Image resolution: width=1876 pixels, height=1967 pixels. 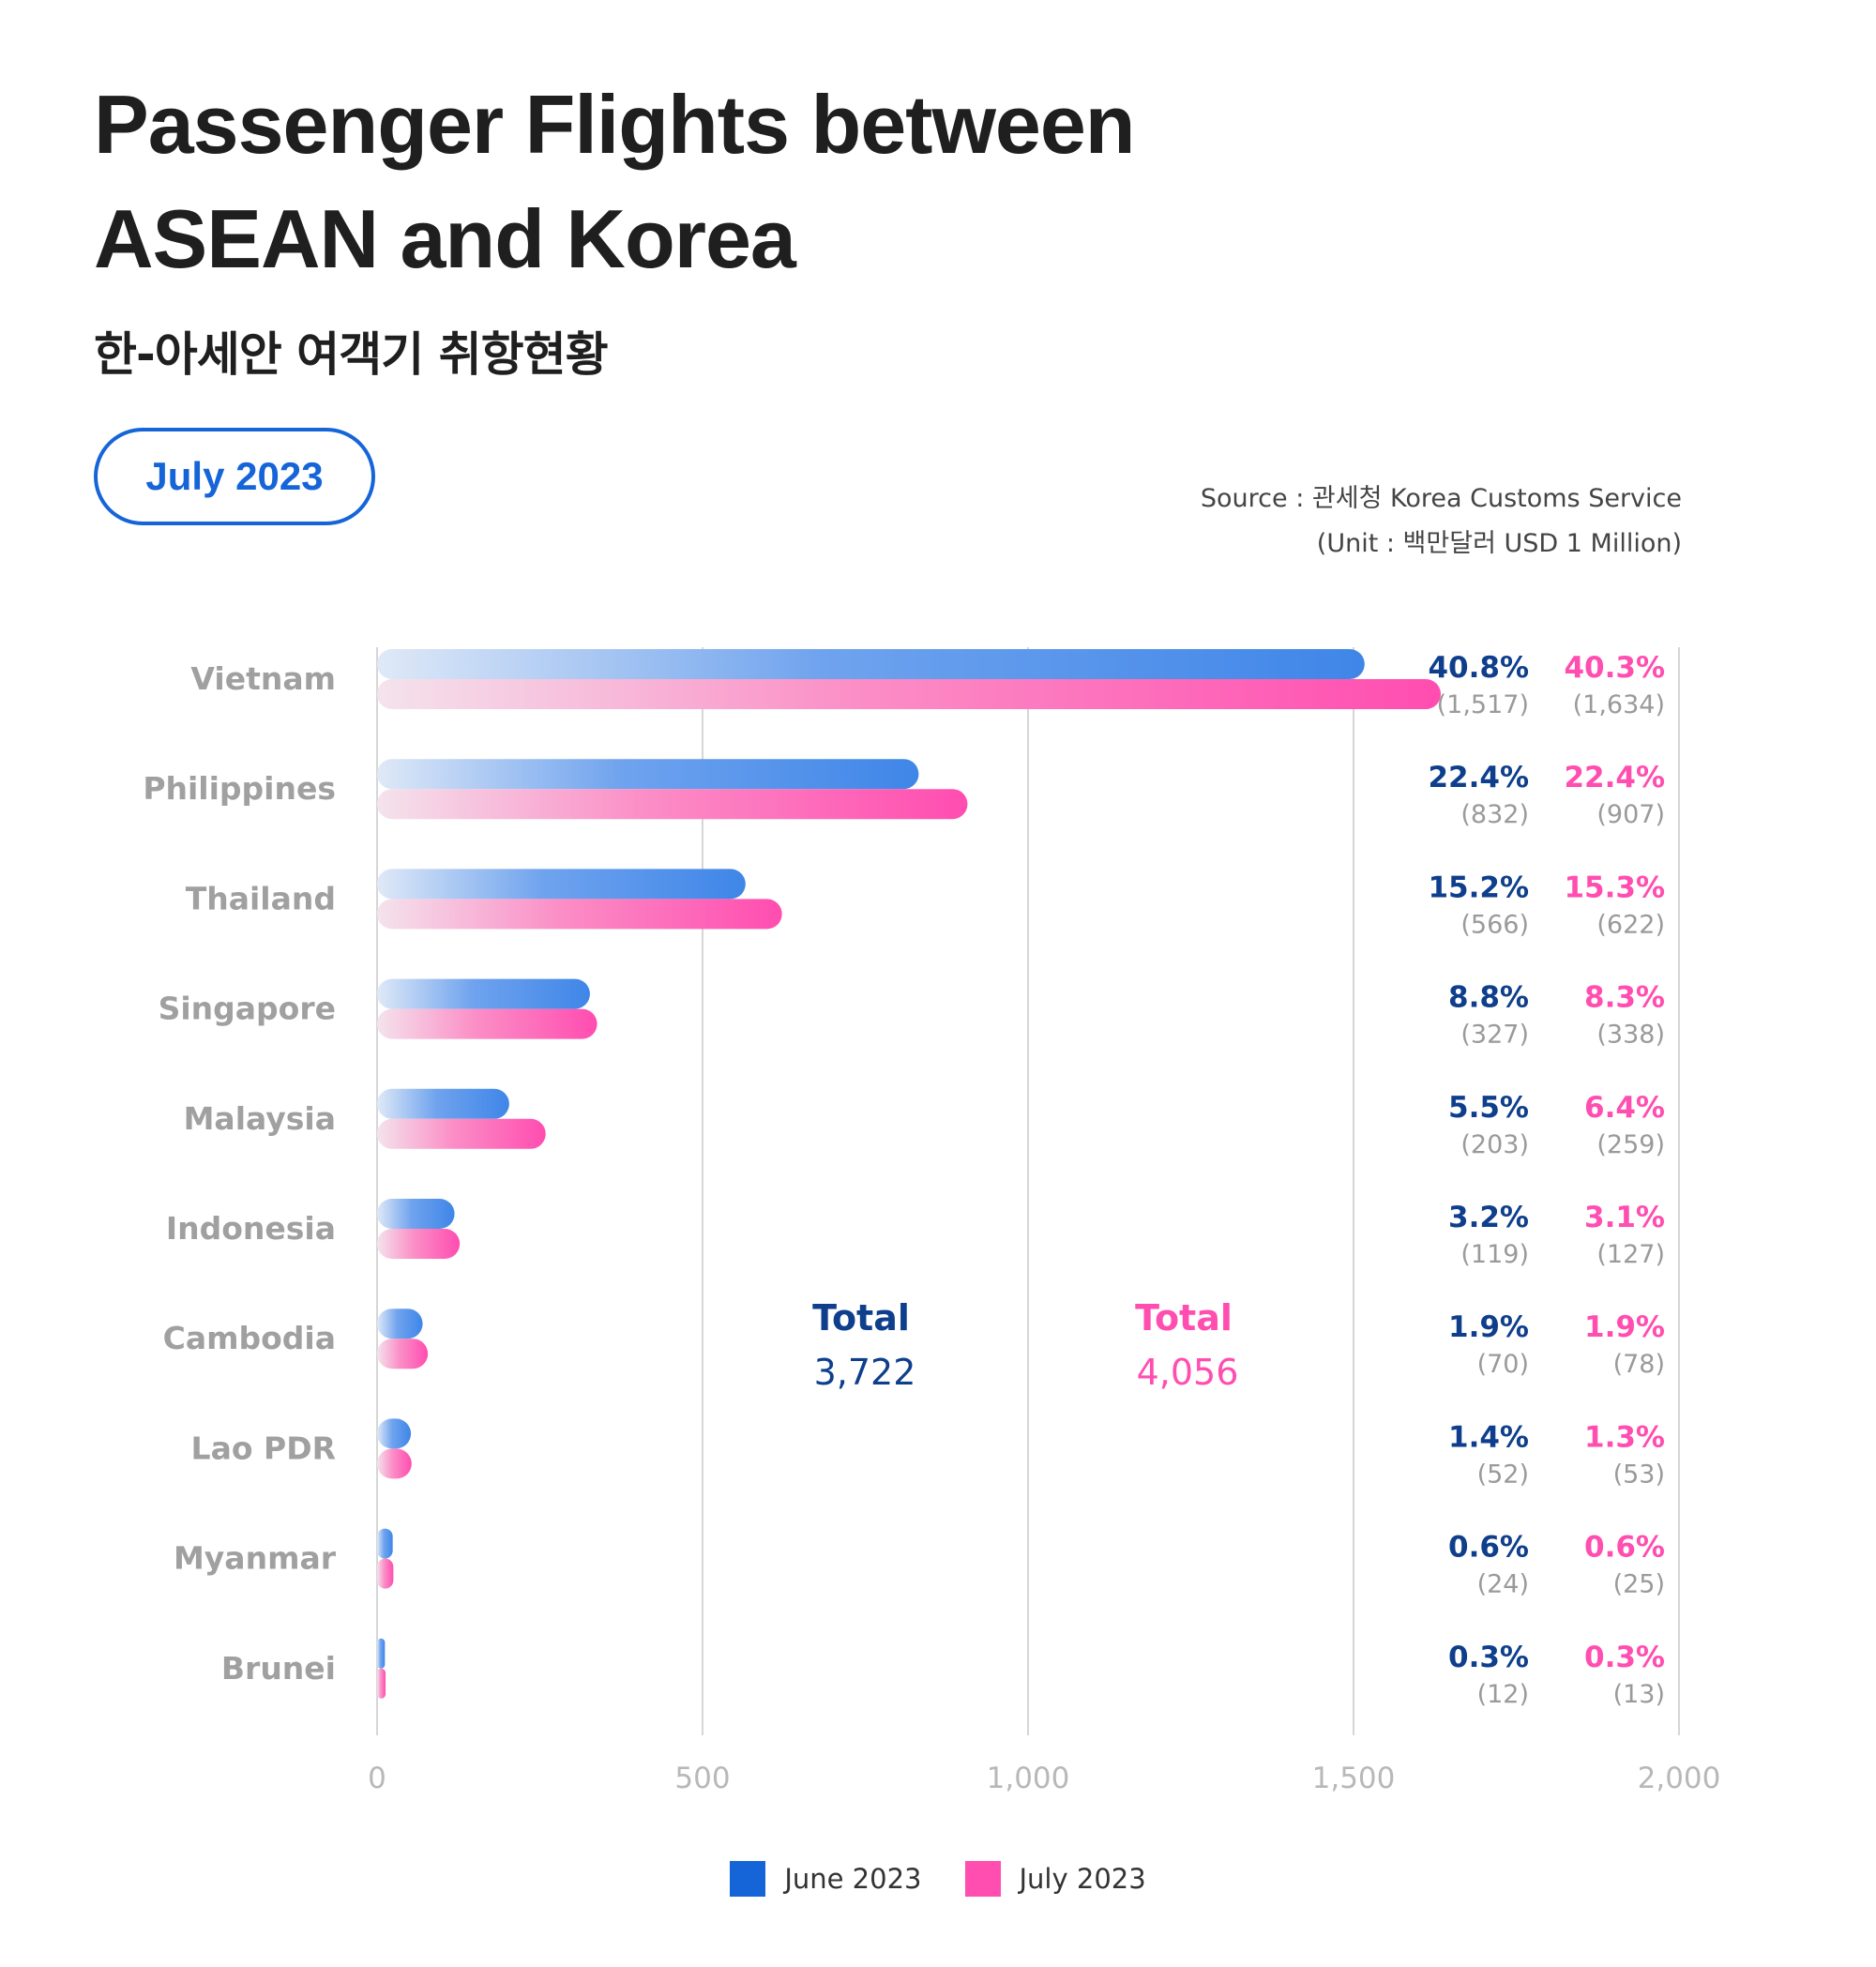 I want to click on june-value-label: (566), so click(x=1494, y=924).